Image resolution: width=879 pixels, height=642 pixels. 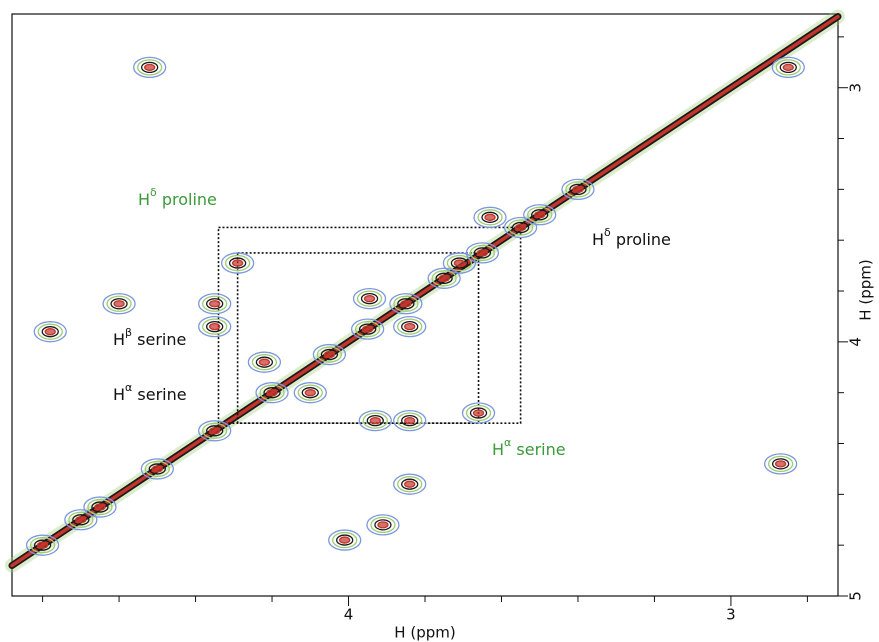 What do you see at coordinates (641, 239) in the screenshot?
I see `annotation-rest: proline` at bounding box center [641, 239].